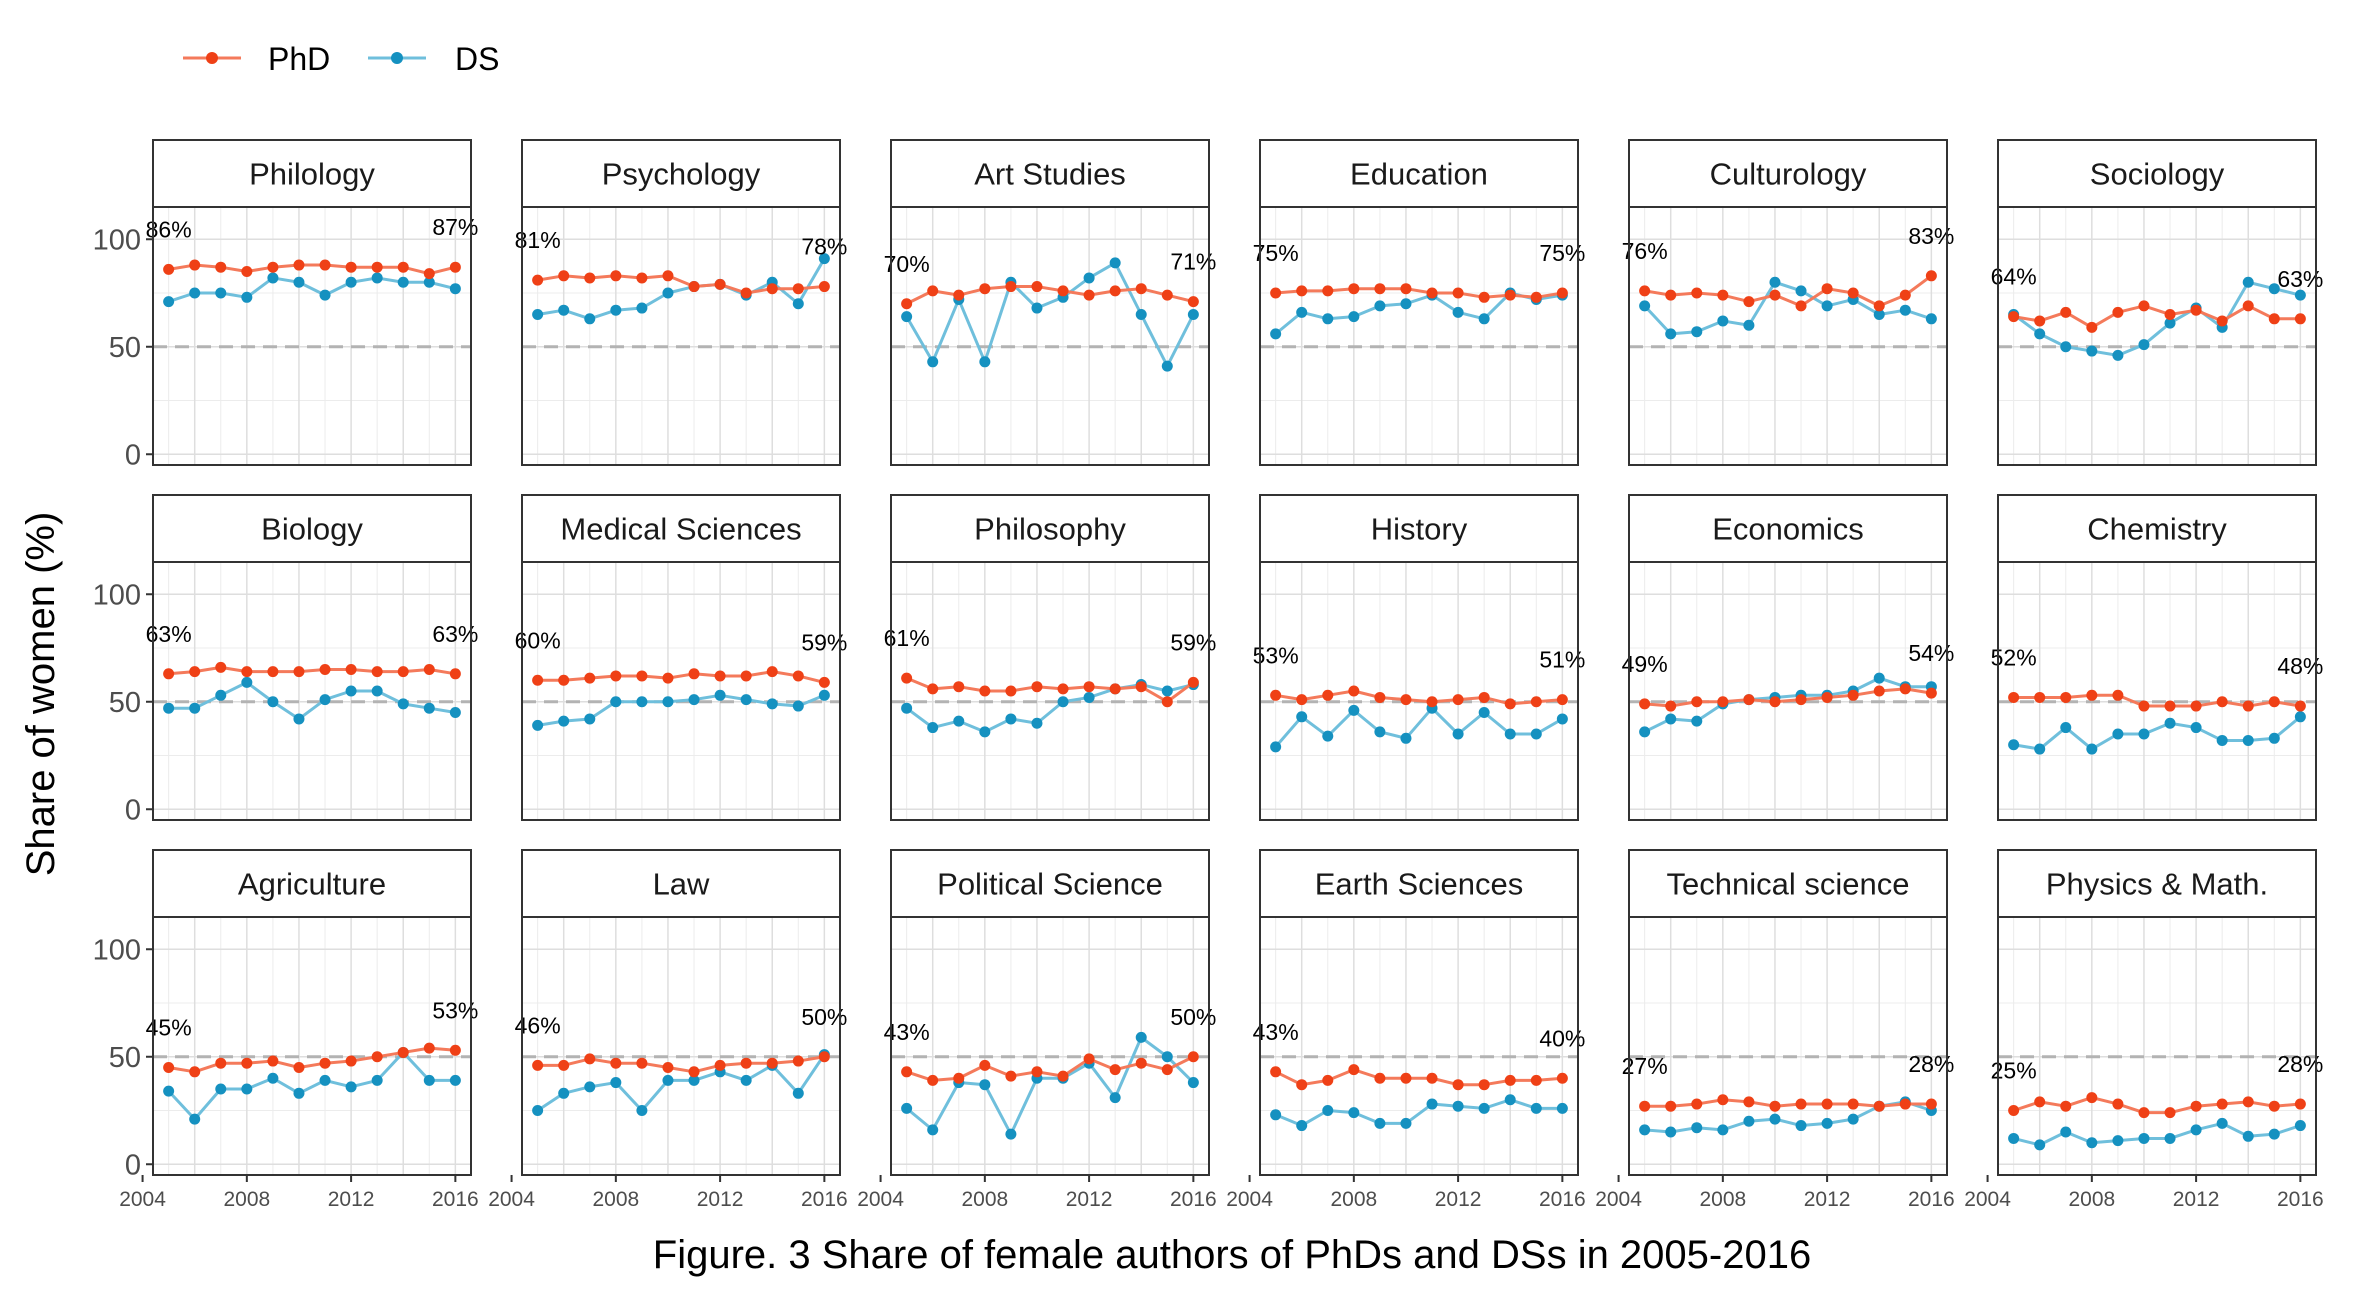  Describe the element at coordinates (681, 1046) in the screenshot. I see `panel-border` at that location.